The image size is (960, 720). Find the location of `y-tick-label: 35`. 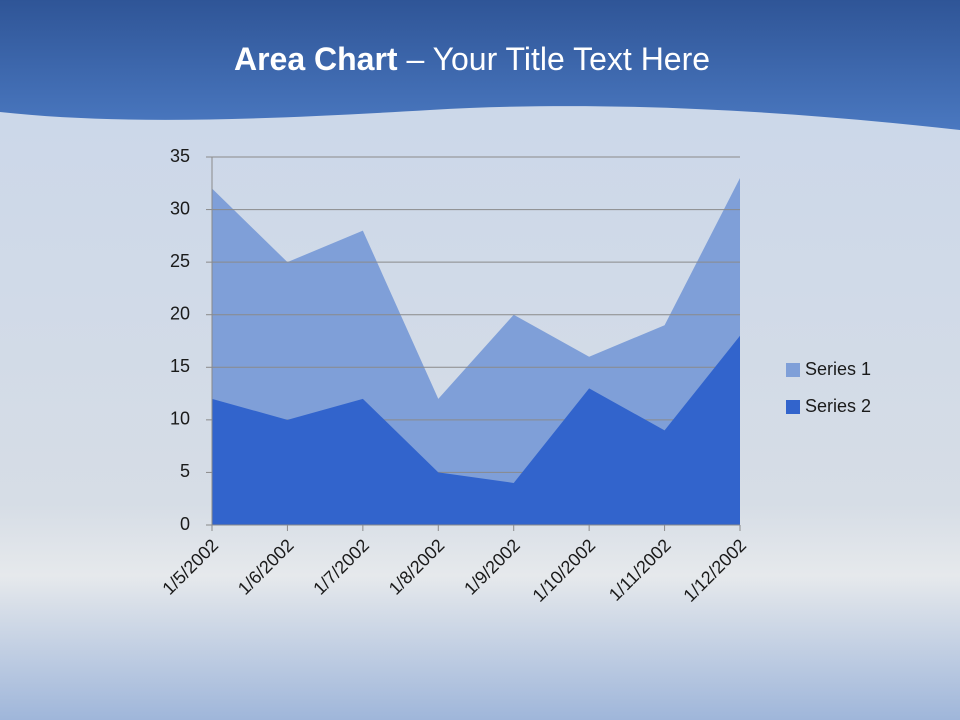

y-tick-label: 35 is located at coordinates (180, 156).